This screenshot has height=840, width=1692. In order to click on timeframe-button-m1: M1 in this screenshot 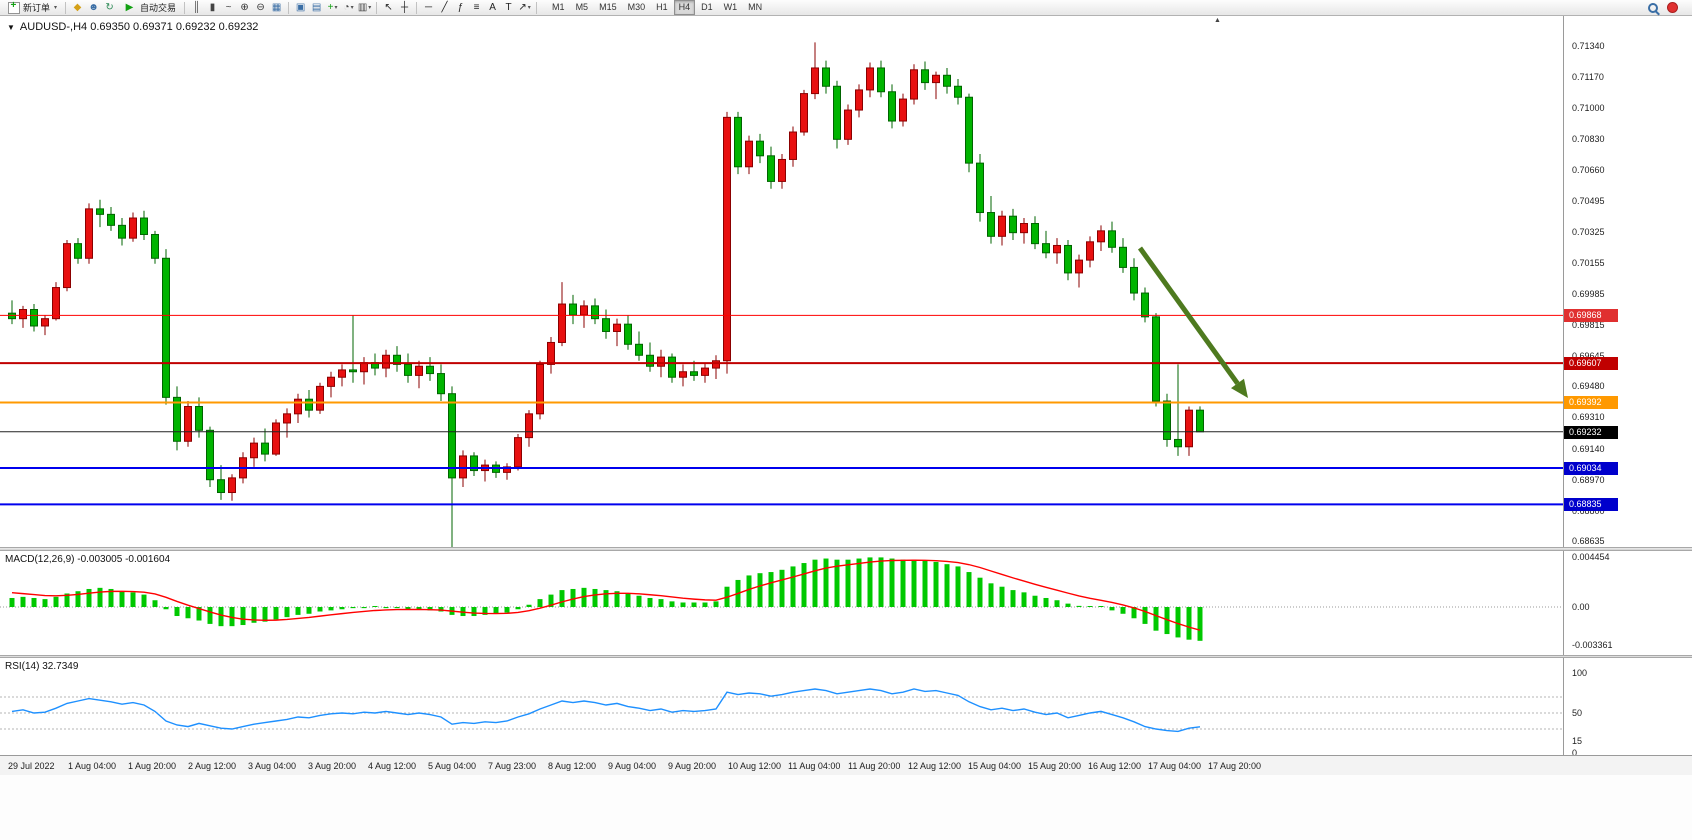, I will do `click(558, 7)`.